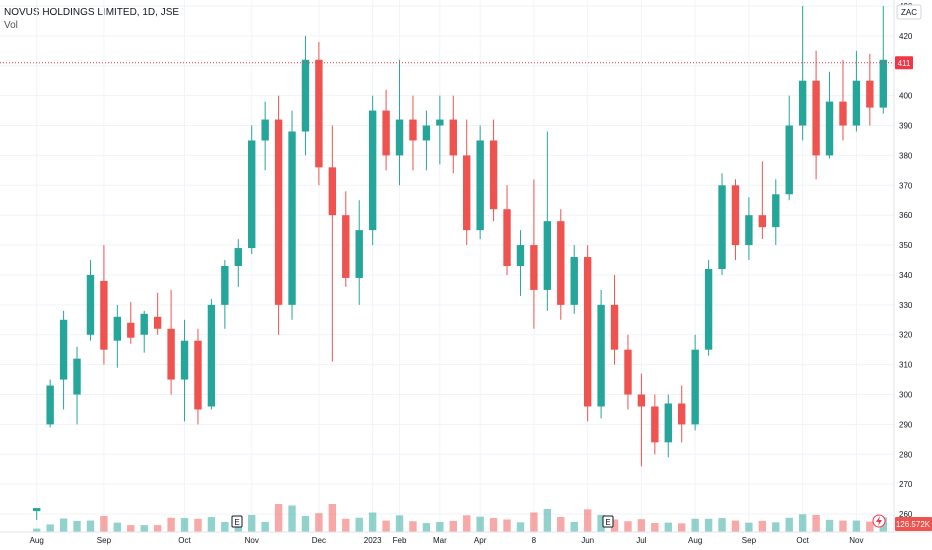 The width and height of the screenshot is (932, 550). What do you see at coordinates (906, 514) in the screenshot?
I see `y-tick-0: 260` at bounding box center [906, 514].